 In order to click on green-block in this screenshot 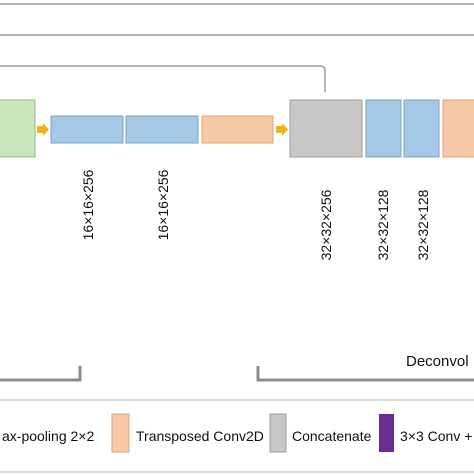, I will do `click(18, 128)`.